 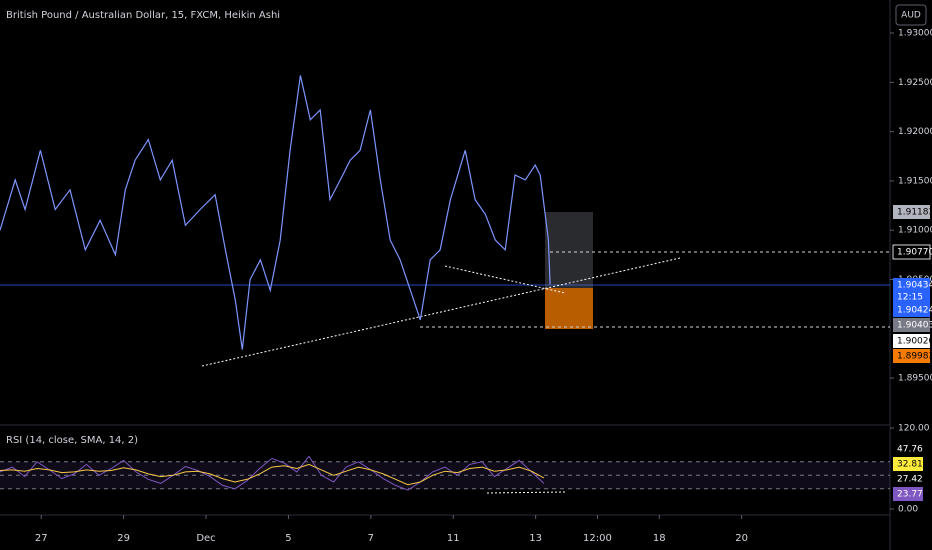 What do you see at coordinates (915, 231) in the screenshot?
I see `y-tick-label: 1.91000` at bounding box center [915, 231].